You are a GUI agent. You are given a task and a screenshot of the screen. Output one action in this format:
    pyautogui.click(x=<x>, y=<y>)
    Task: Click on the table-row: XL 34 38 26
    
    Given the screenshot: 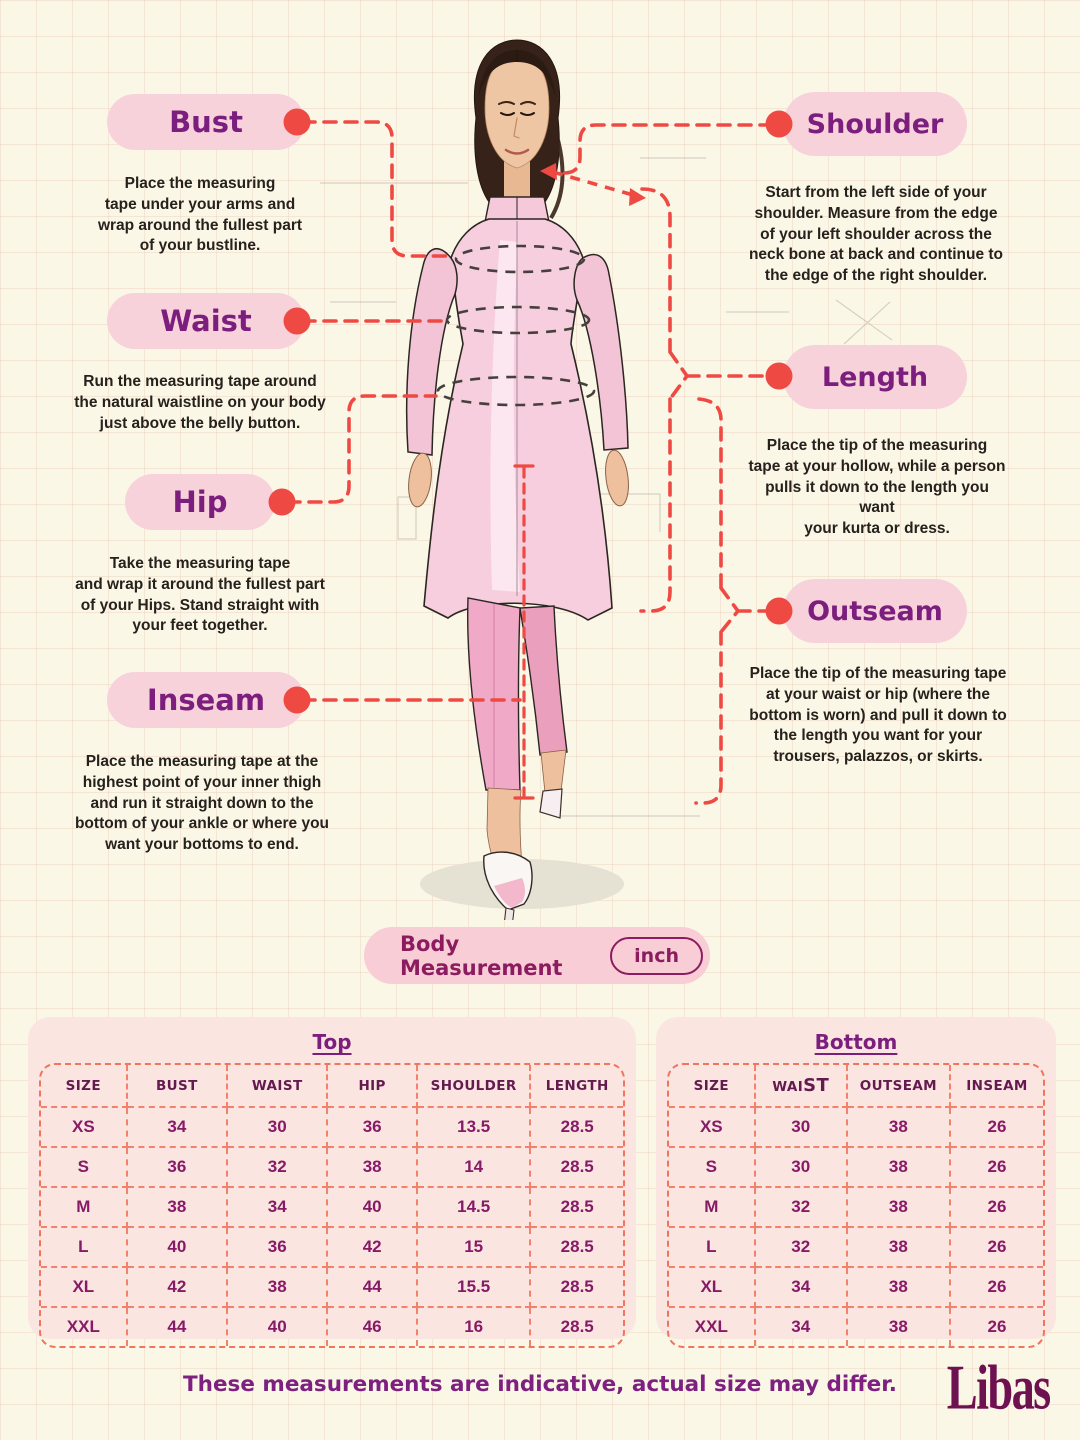 What is the action you would take?
    pyautogui.click(x=856, y=1287)
    